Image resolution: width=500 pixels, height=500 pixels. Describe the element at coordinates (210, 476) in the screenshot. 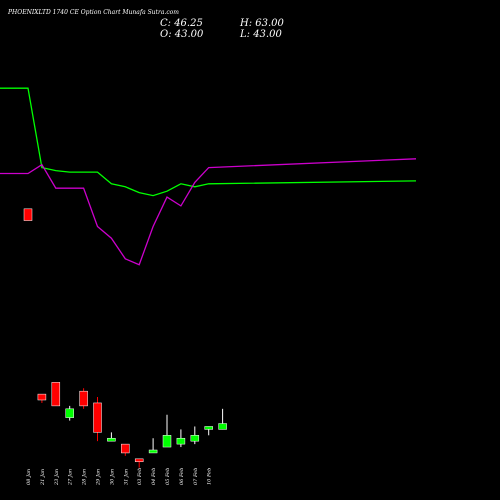

I see `x-tick-label: 10 Feb` at that location.